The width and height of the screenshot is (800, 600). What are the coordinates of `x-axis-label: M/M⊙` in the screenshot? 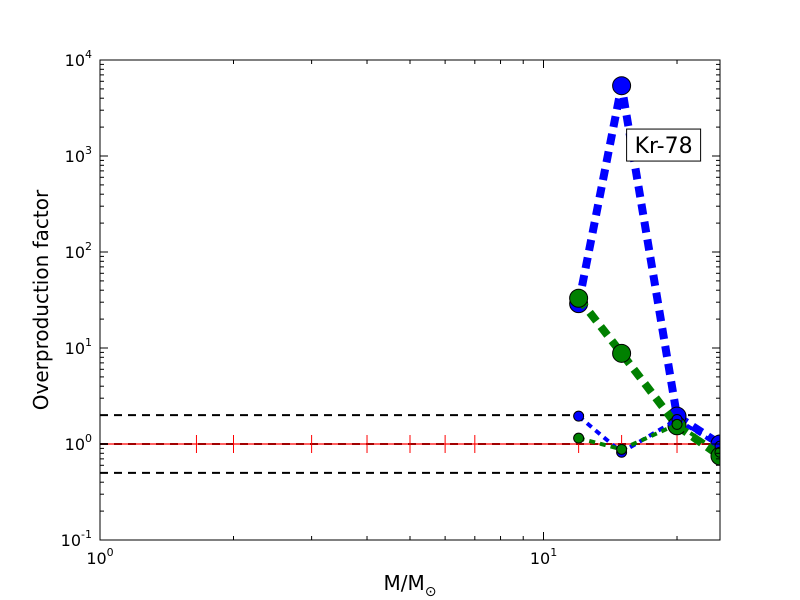 It's located at (410, 585).